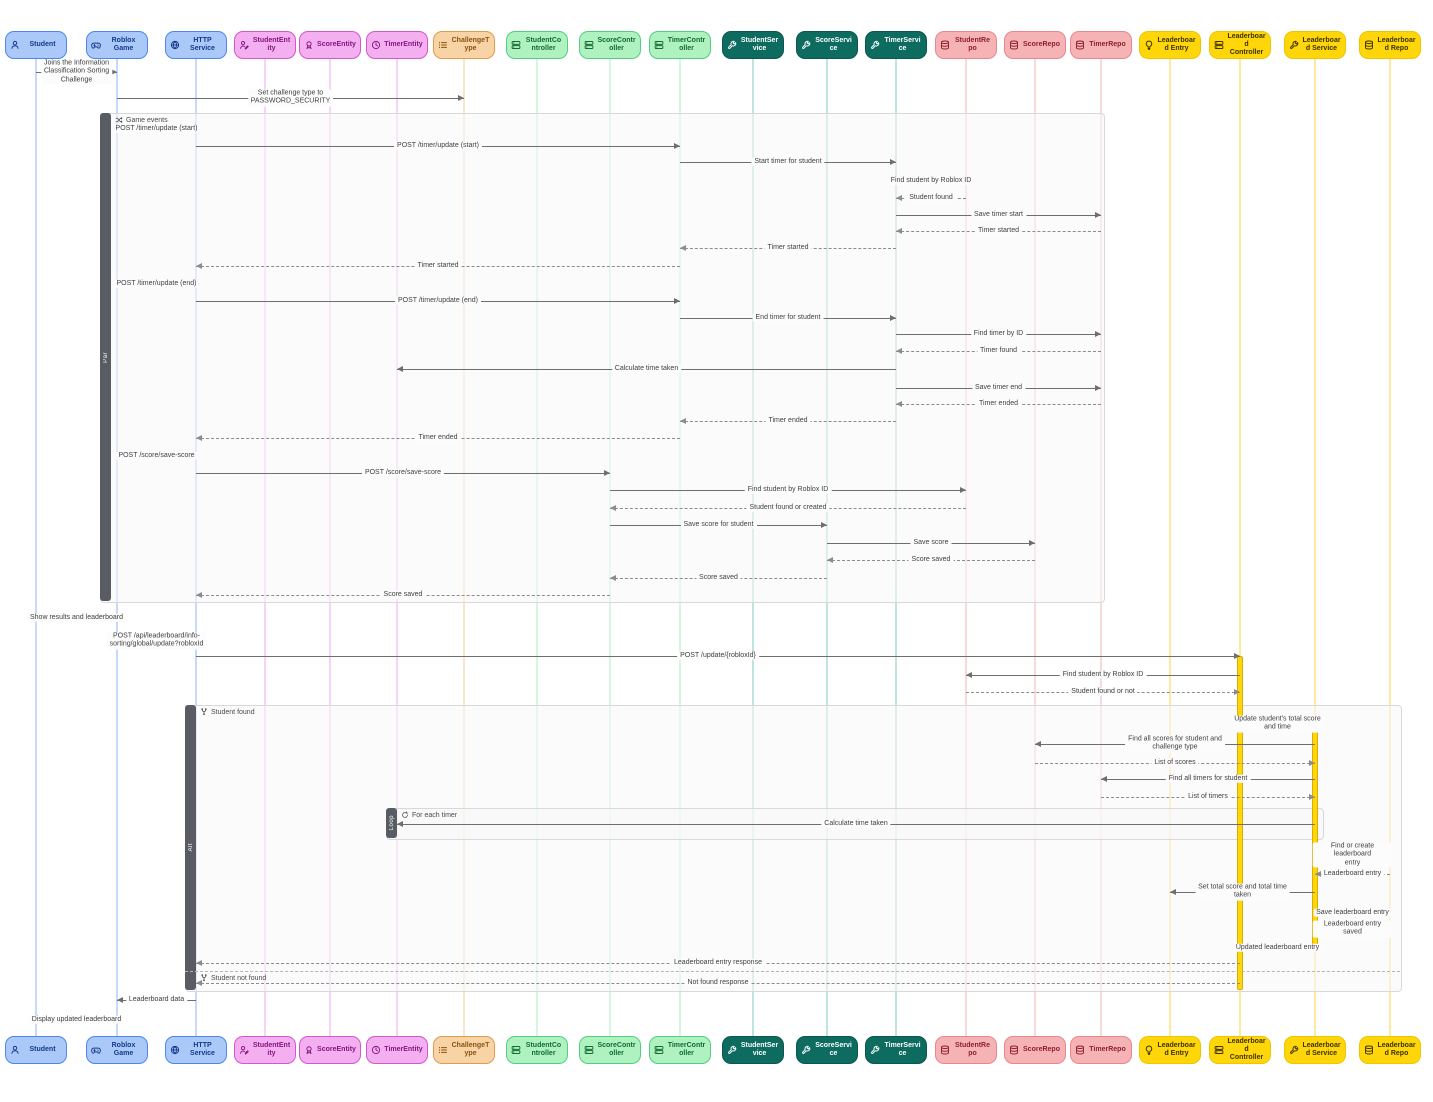 This screenshot has width=1433, height=1102. What do you see at coordinates (1277, 724) in the screenshot?
I see `message-label: Update student's total score and time` at bounding box center [1277, 724].